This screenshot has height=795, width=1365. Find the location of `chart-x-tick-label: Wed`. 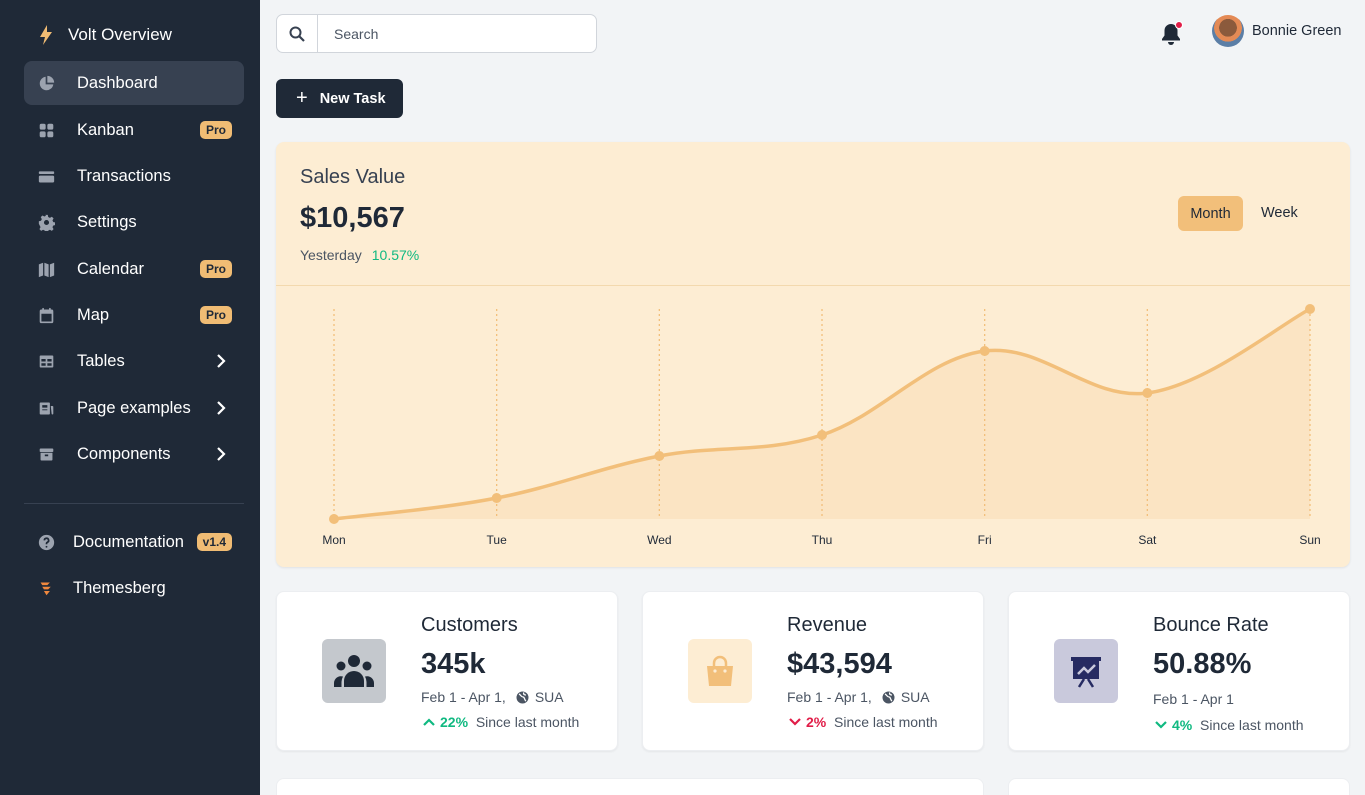

chart-x-tick-label: Wed is located at coordinates (659, 540).